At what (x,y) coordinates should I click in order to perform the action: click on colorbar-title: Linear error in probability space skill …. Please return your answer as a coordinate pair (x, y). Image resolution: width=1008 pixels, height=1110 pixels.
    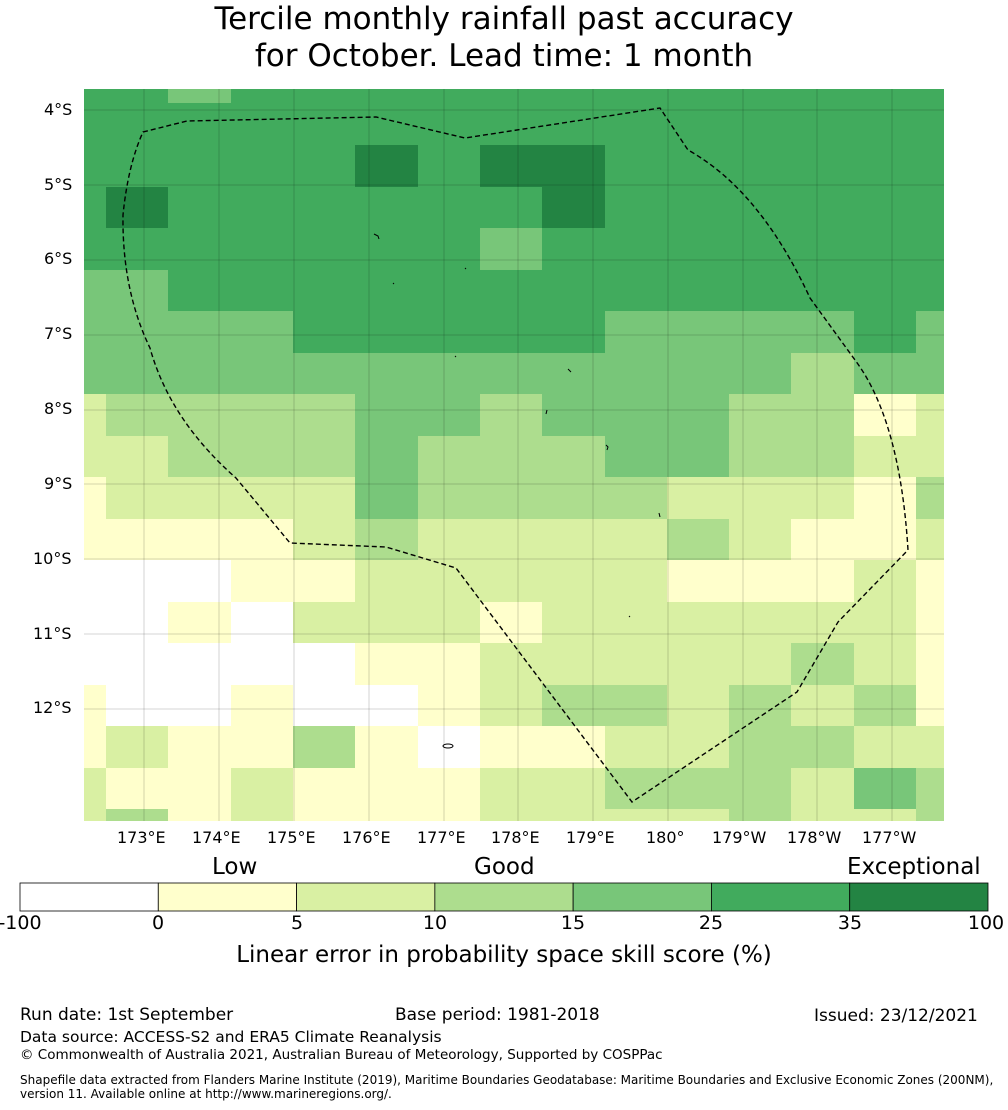
    Looking at the image, I should click on (504, 955).